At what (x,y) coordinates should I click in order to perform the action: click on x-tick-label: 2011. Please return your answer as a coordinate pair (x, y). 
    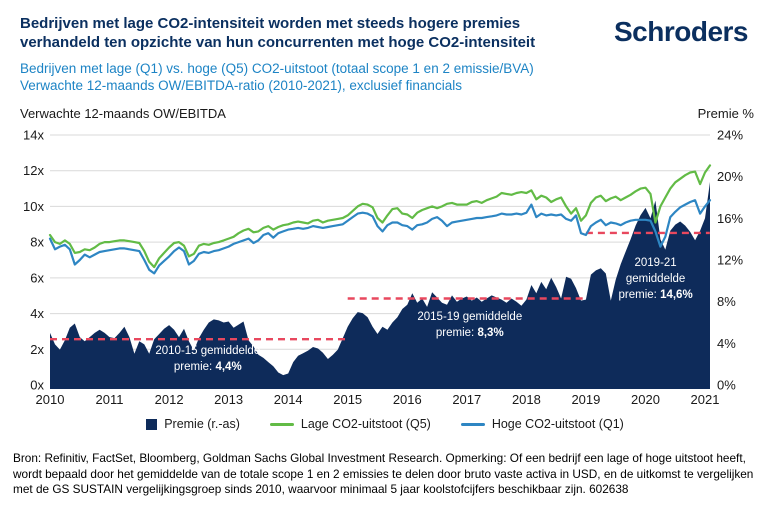
    Looking at the image, I should click on (110, 399).